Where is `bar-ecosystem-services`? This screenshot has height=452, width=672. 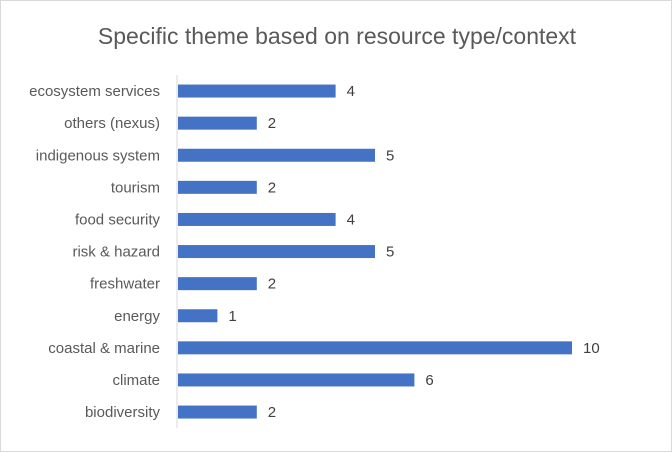
bar-ecosystem-services is located at coordinates (257, 91).